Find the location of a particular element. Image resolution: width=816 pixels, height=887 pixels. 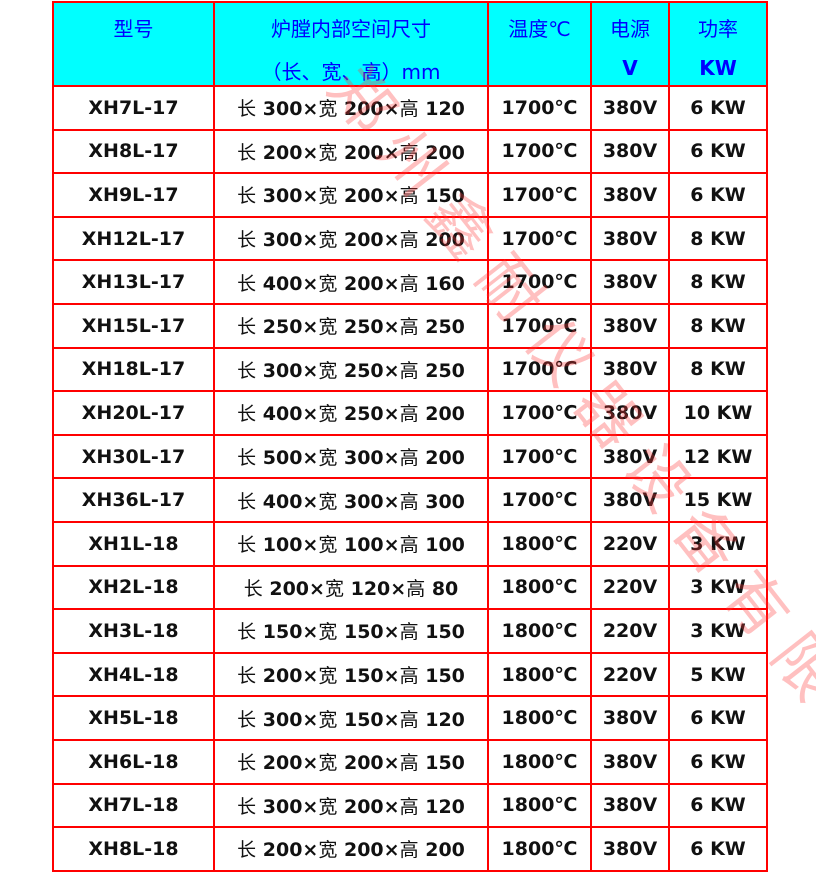

width-value: 250 is located at coordinates (363, 370).